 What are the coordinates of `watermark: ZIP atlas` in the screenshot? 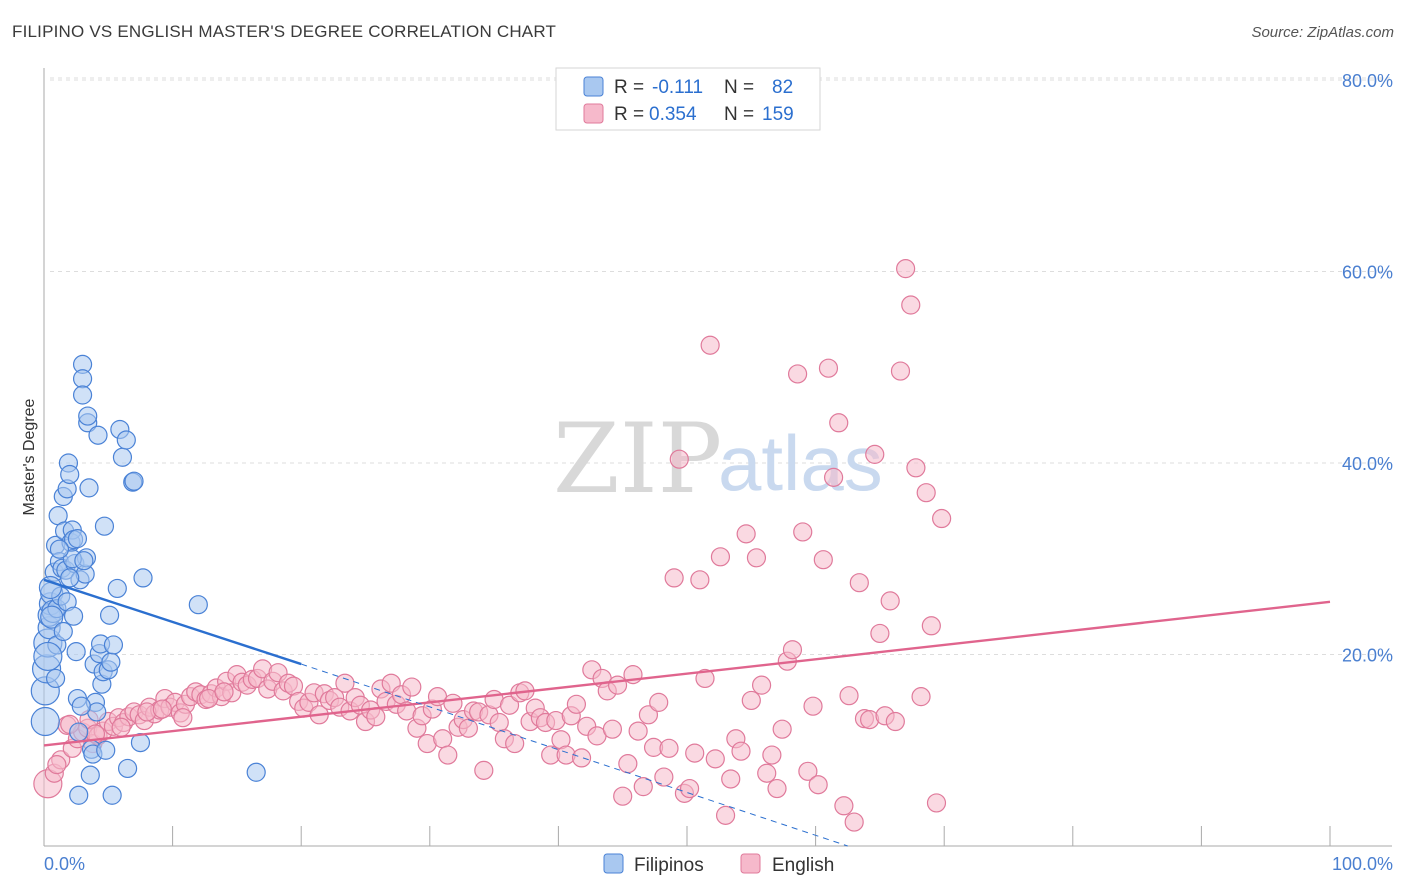 It's located at (718, 459).